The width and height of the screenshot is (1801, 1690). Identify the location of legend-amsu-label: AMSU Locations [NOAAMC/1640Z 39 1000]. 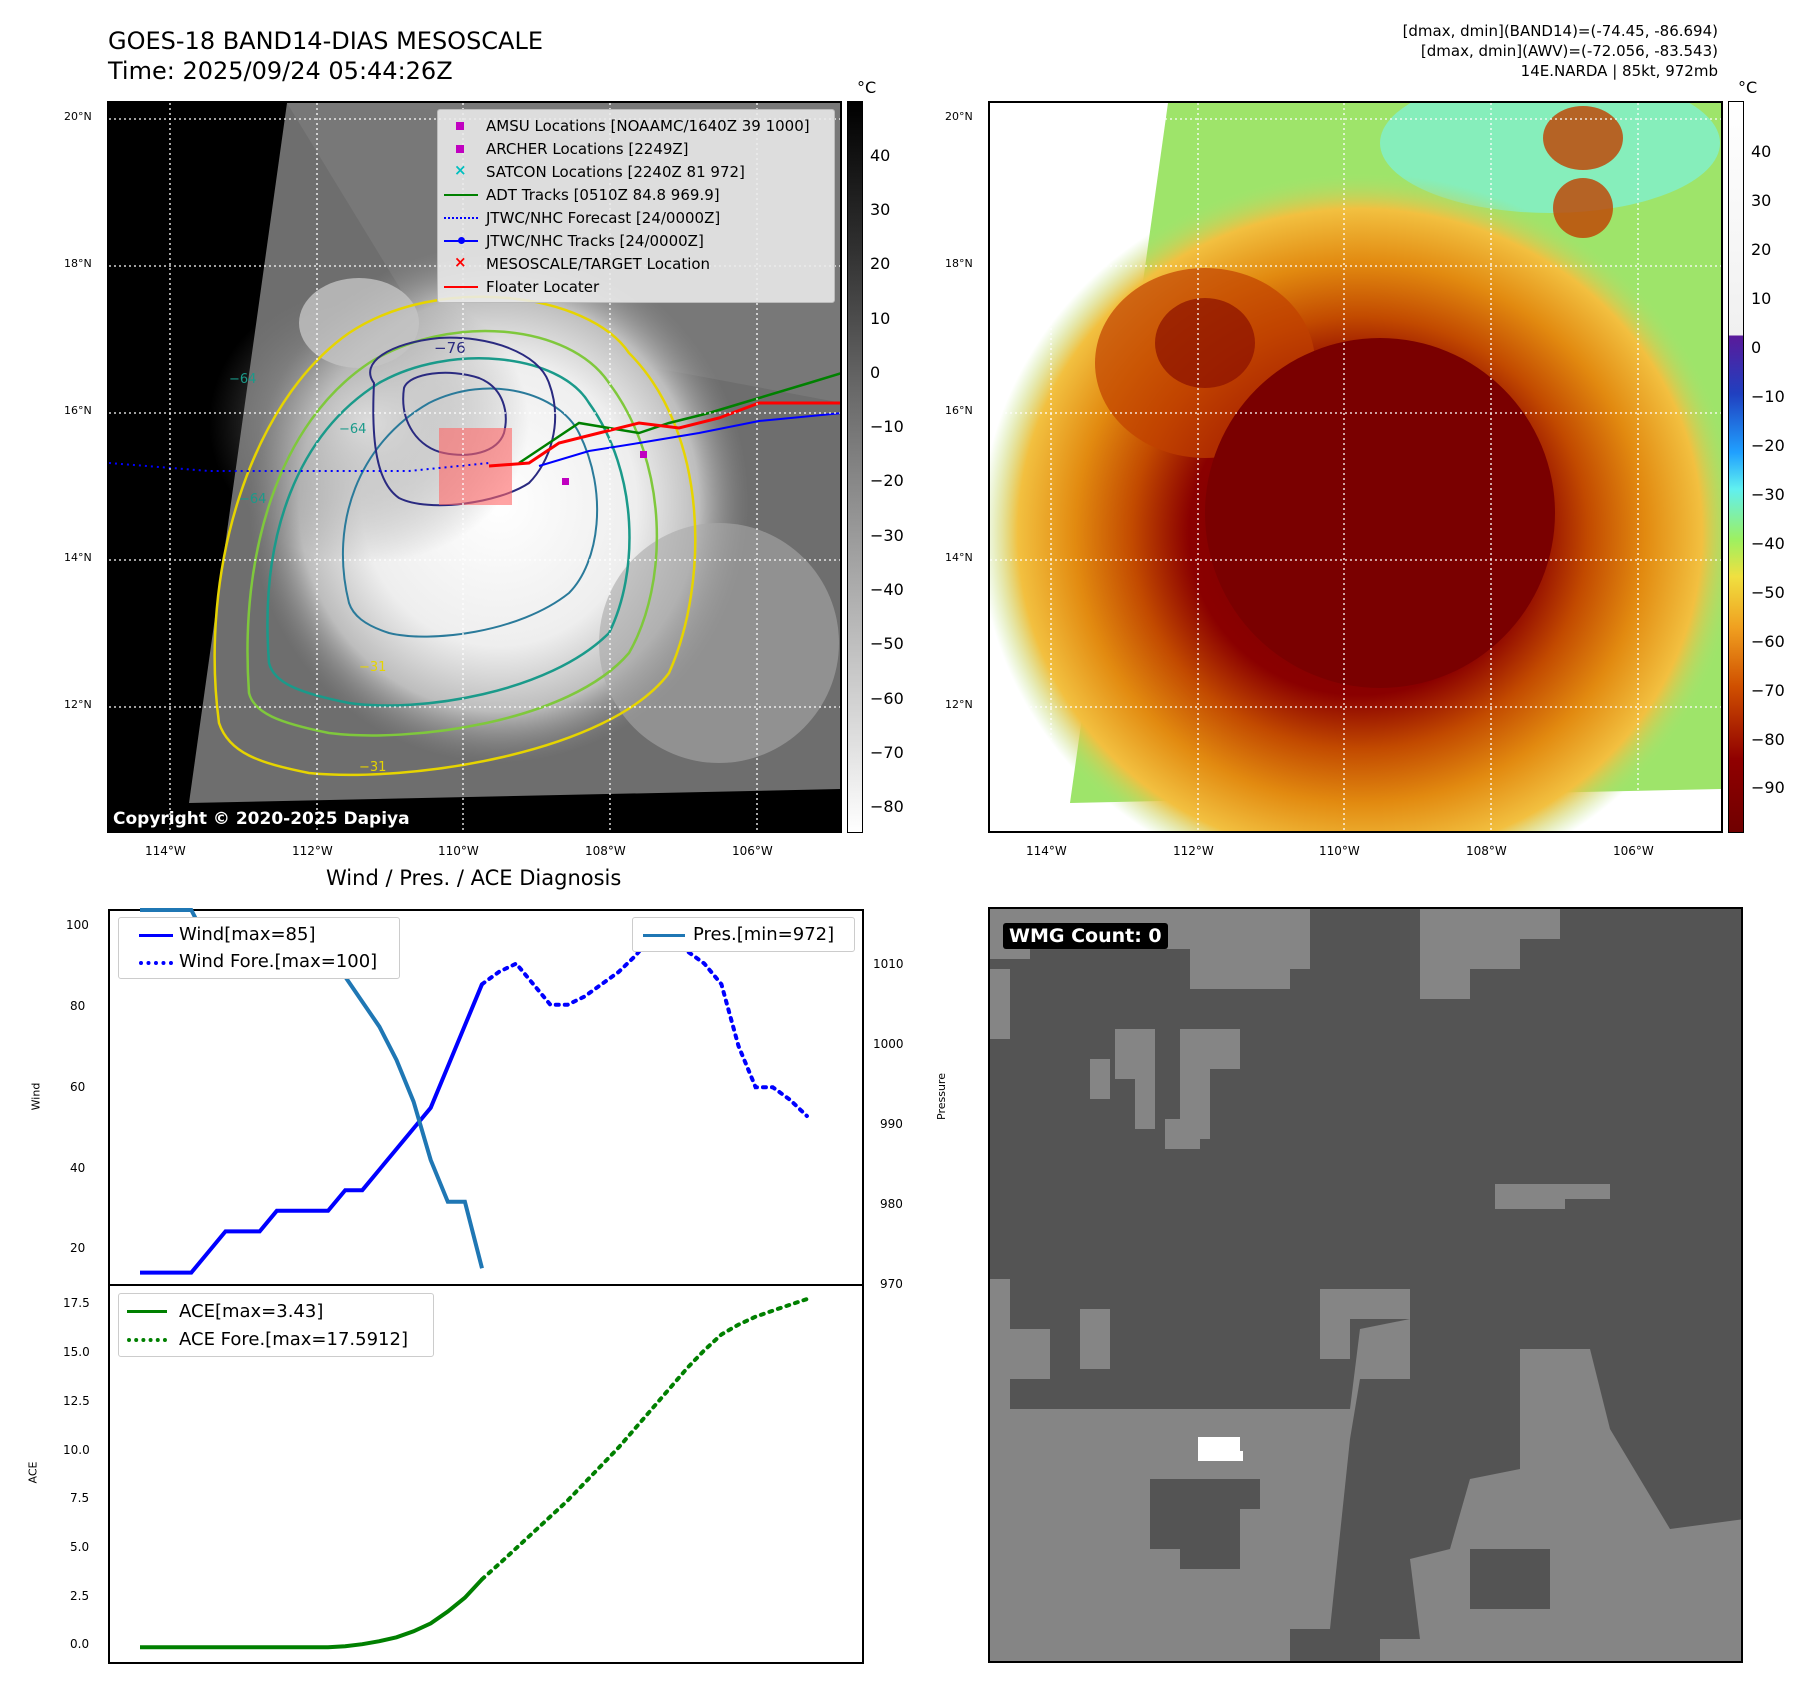
(648, 125).